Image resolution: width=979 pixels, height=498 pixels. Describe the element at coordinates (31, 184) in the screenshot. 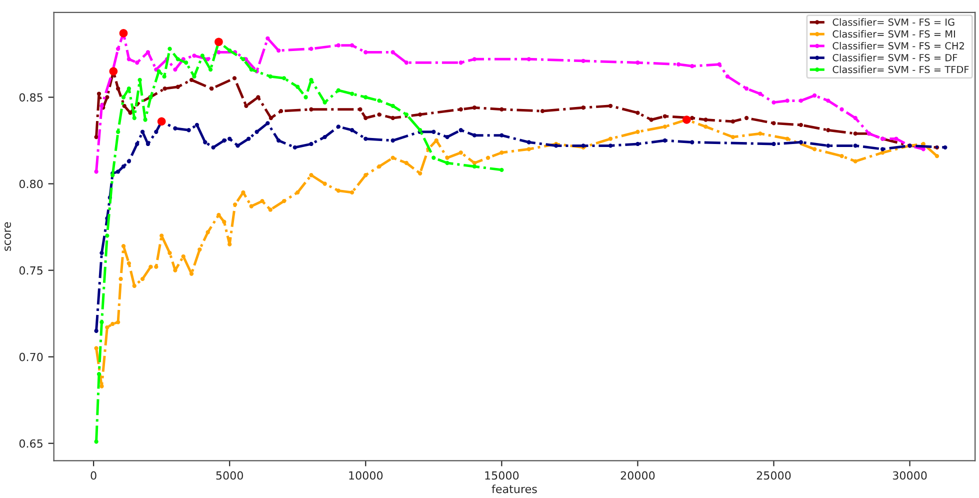

I see `y-tick-label: 0.80` at that location.